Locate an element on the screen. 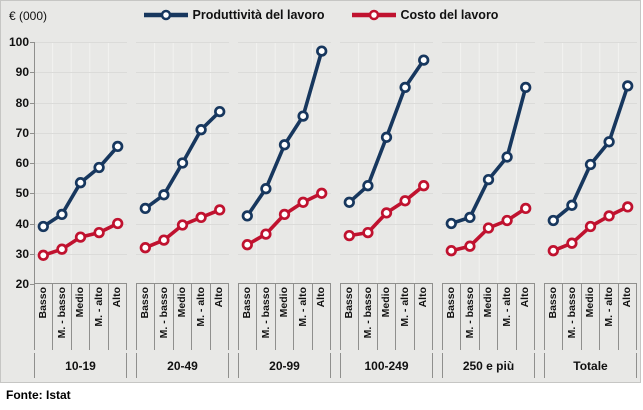 The image size is (643, 410). cost-line-swatch is located at coordinates (373, 15).